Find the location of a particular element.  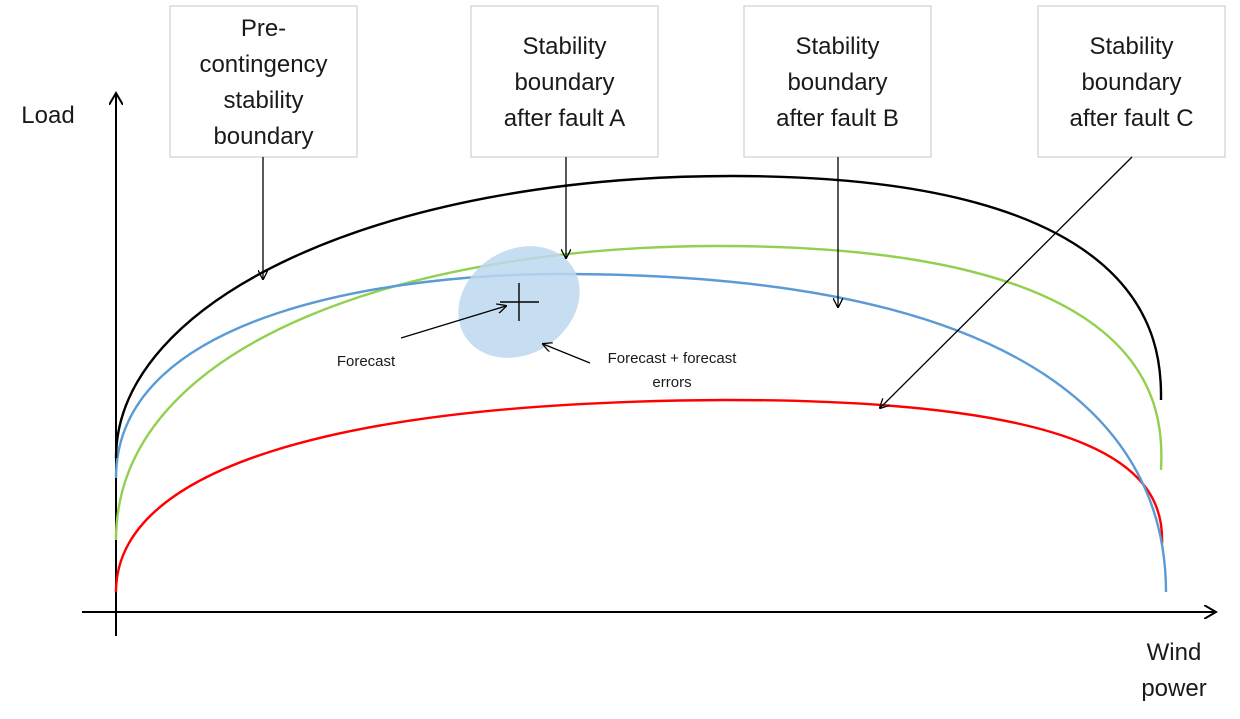

svg-text: Pre- is located at coordinates (263, 28).